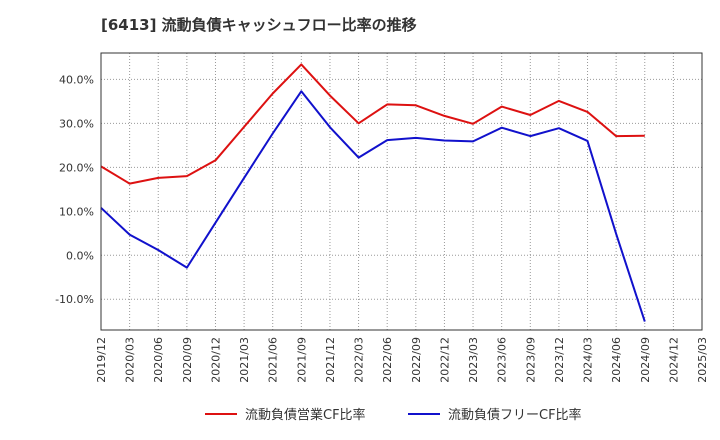 Image resolution: width=720 pixels, height=440 pixels. What do you see at coordinates (273, 360) in the screenshot?
I see `x-tick-label: 2021/06` at bounding box center [273, 360].